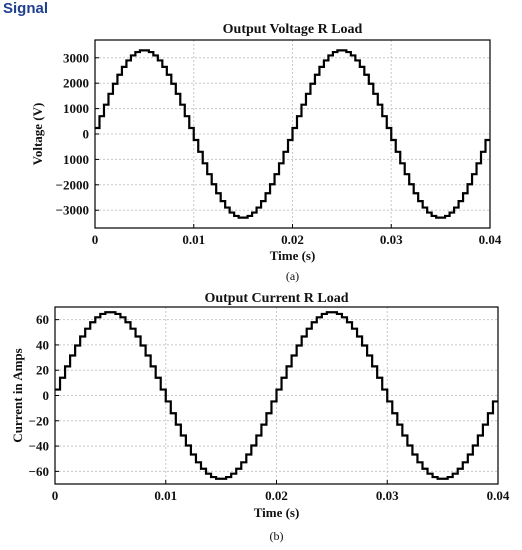 This screenshot has width=522, height=550. What do you see at coordinates (42, 344) in the screenshot?
I see `y-tick-label: 40` at bounding box center [42, 344].